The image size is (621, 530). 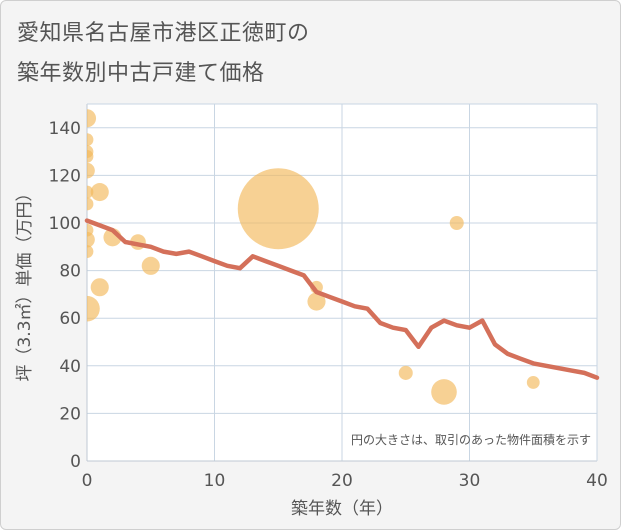 I want to click on y-tick-label: 40, so click(x=70, y=367).